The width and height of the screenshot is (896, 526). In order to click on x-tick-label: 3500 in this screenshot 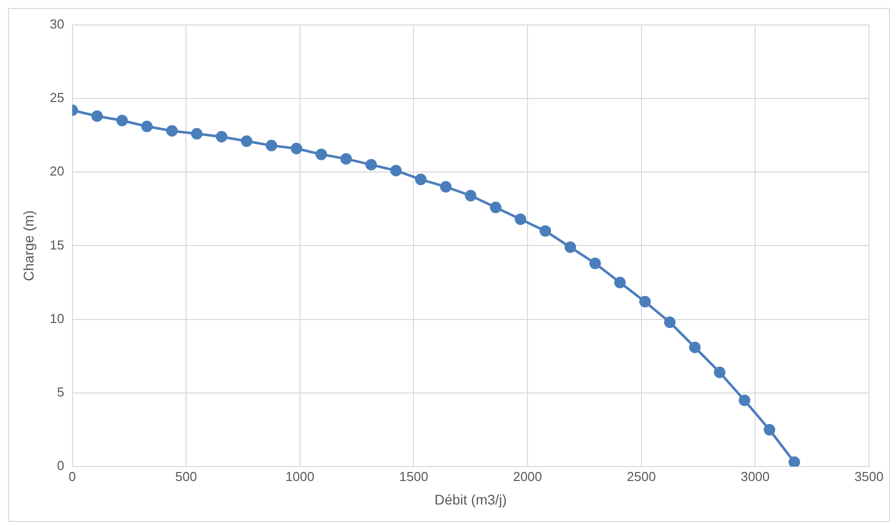, I will do `click(869, 476)`.